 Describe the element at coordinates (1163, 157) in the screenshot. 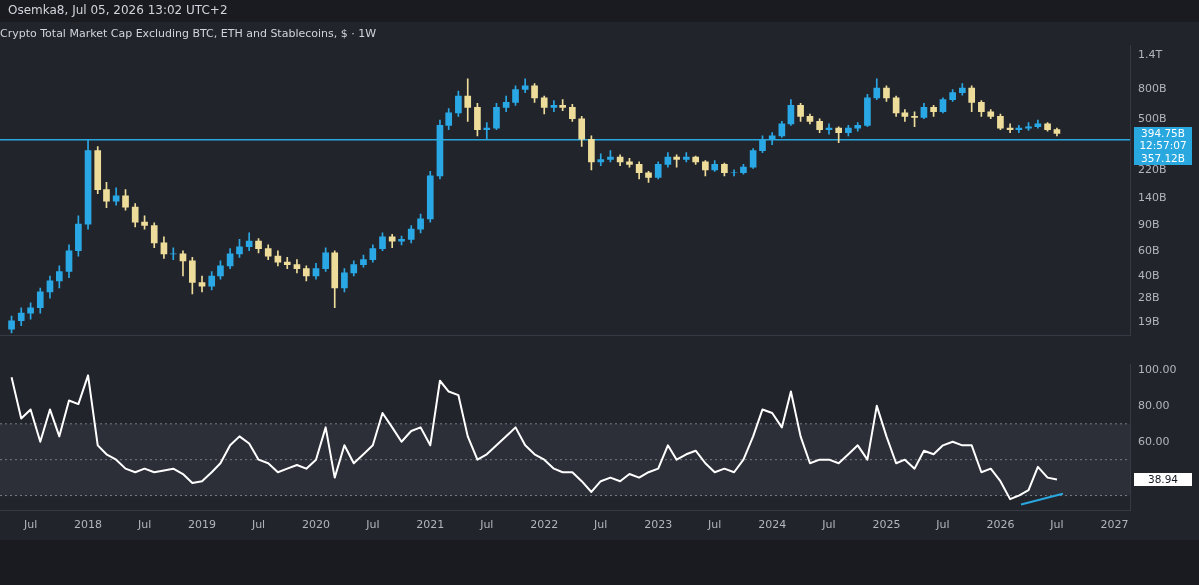

I see `ref-line-label: 357.12B` at that location.